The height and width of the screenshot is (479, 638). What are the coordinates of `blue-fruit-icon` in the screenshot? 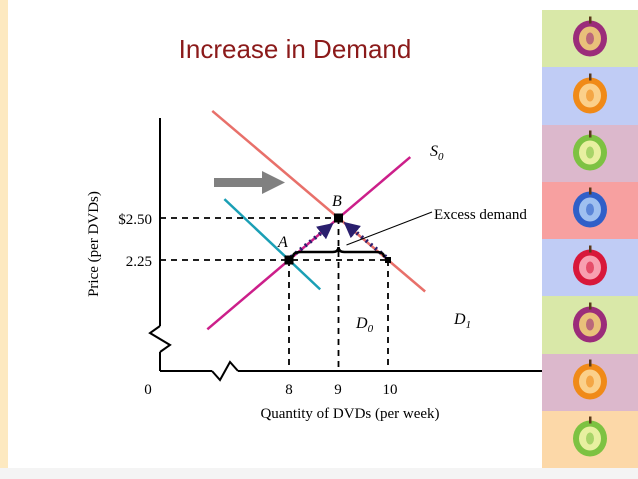 It's located at (590, 210).